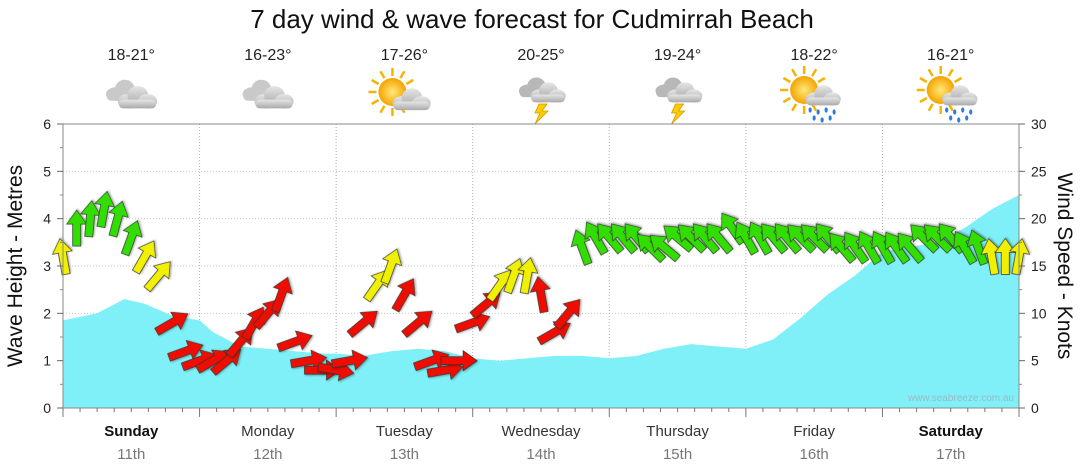 This screenshot has width=1080, height=475. I want to click on day-name-label: Wednesday, so click(541, 431).